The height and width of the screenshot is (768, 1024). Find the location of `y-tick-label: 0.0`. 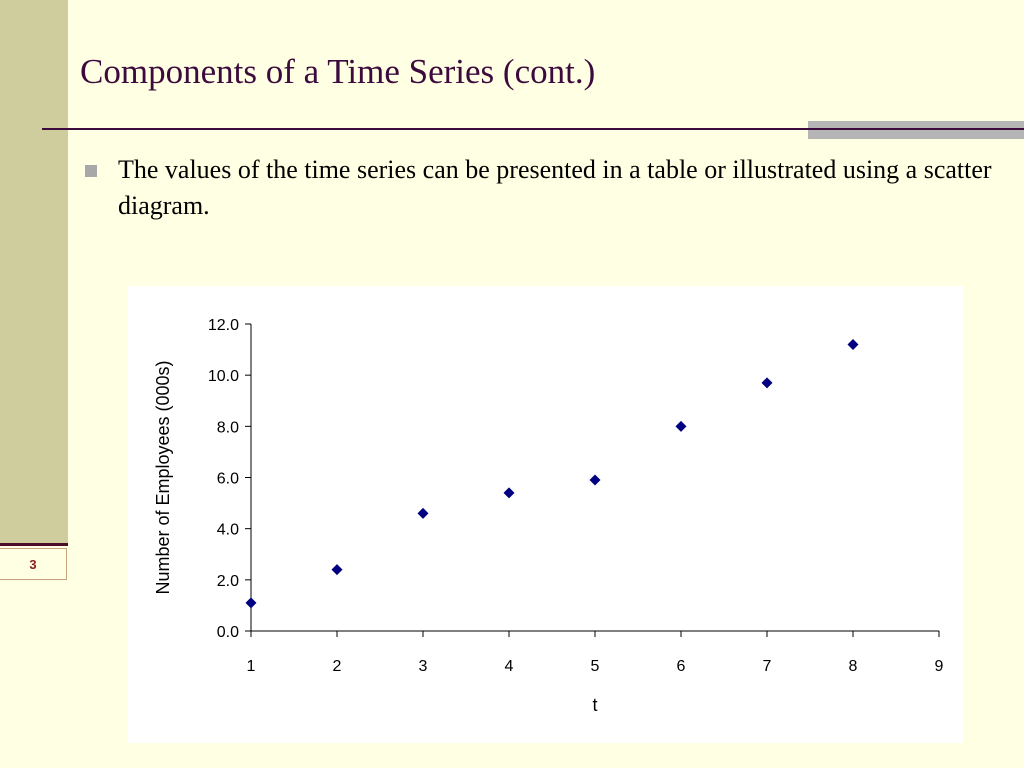

y-tick-label: 0.0 is located at coordinates (228, 632).